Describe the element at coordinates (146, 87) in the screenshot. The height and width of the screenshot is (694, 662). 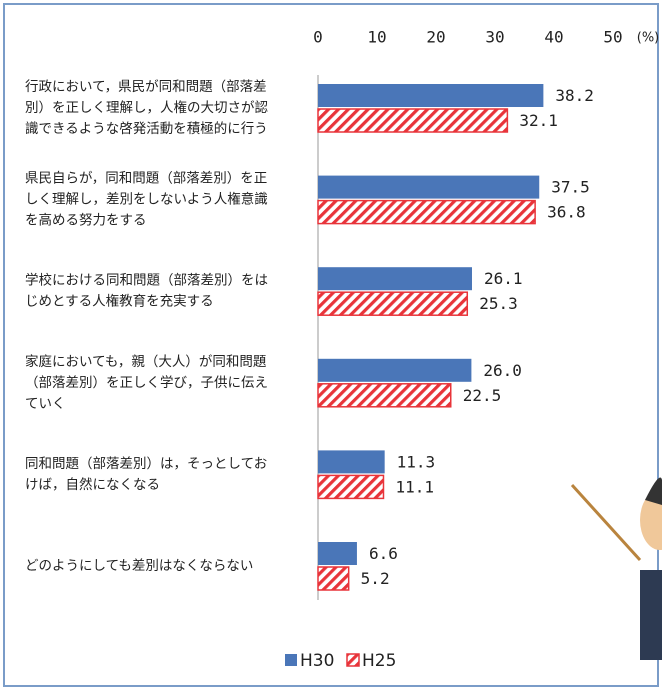
I see `category-label: 行政において，県民が同和問題（部落差` at that location.